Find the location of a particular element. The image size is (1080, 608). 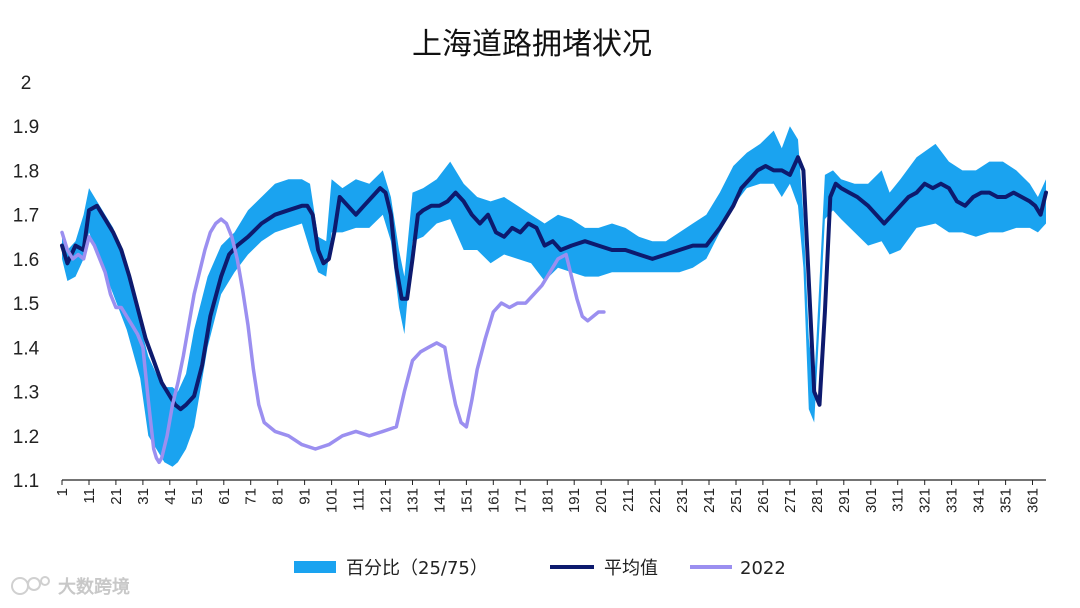

x-tick-label: 281 is located at coordinates (817, 500).